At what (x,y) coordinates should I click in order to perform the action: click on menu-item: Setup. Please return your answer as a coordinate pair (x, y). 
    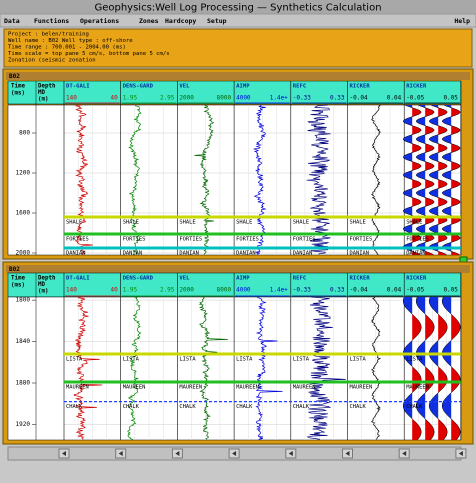
    Looking at the image, I should click on (217, 21).